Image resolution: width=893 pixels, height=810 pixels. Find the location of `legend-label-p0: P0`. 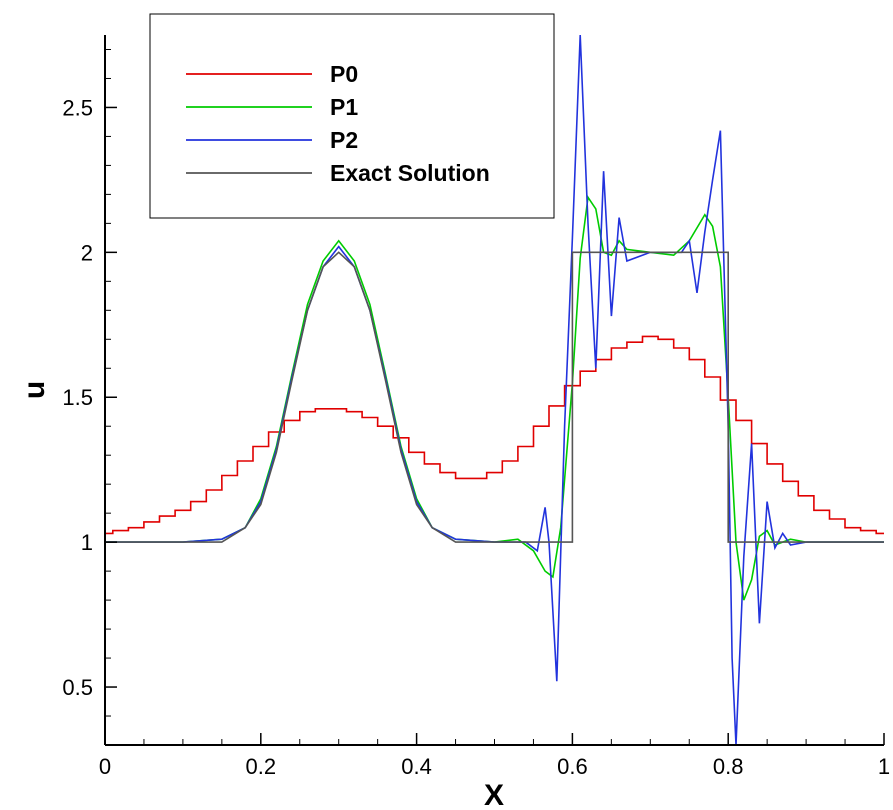

legend-label-p0: P0 is located at coordinates (344, 74).